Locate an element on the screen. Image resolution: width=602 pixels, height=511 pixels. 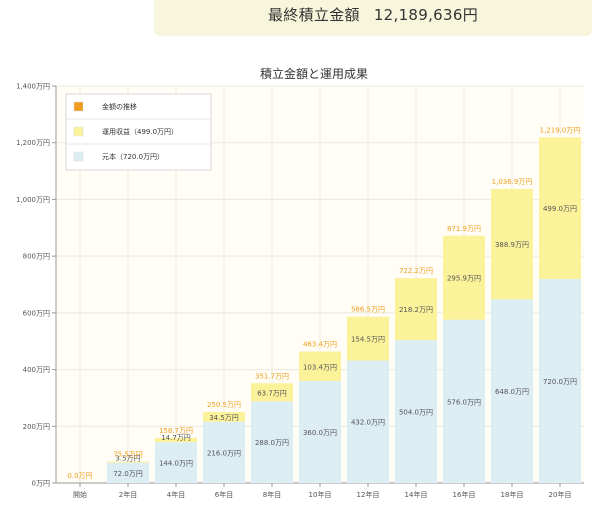
x-tick-label: 14年目 is located at coordinates (416, 494).